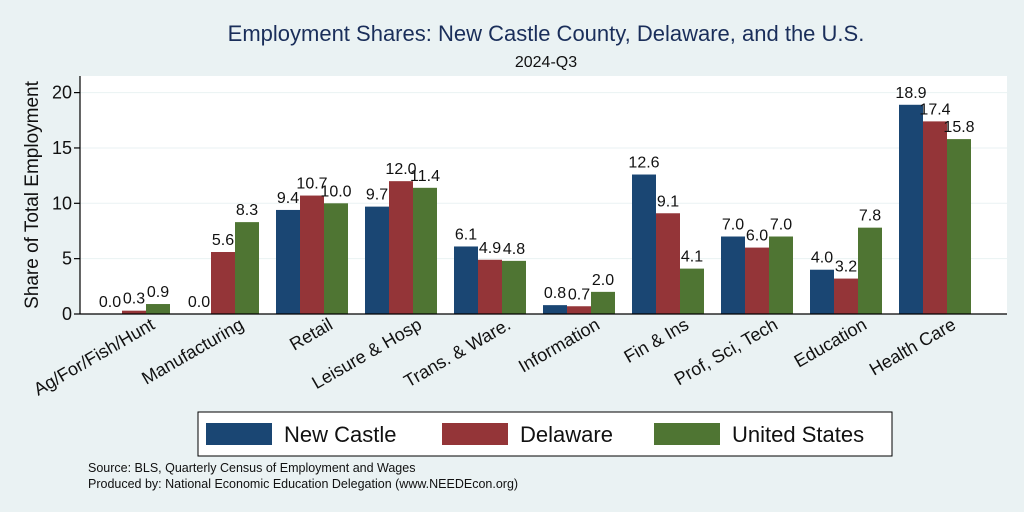 Image resolution: width=1024 pixels, height=512 pixels. Describe the element at coordinates (400, 169) in the screenshot. I see `data-label: 12.0` at that location.